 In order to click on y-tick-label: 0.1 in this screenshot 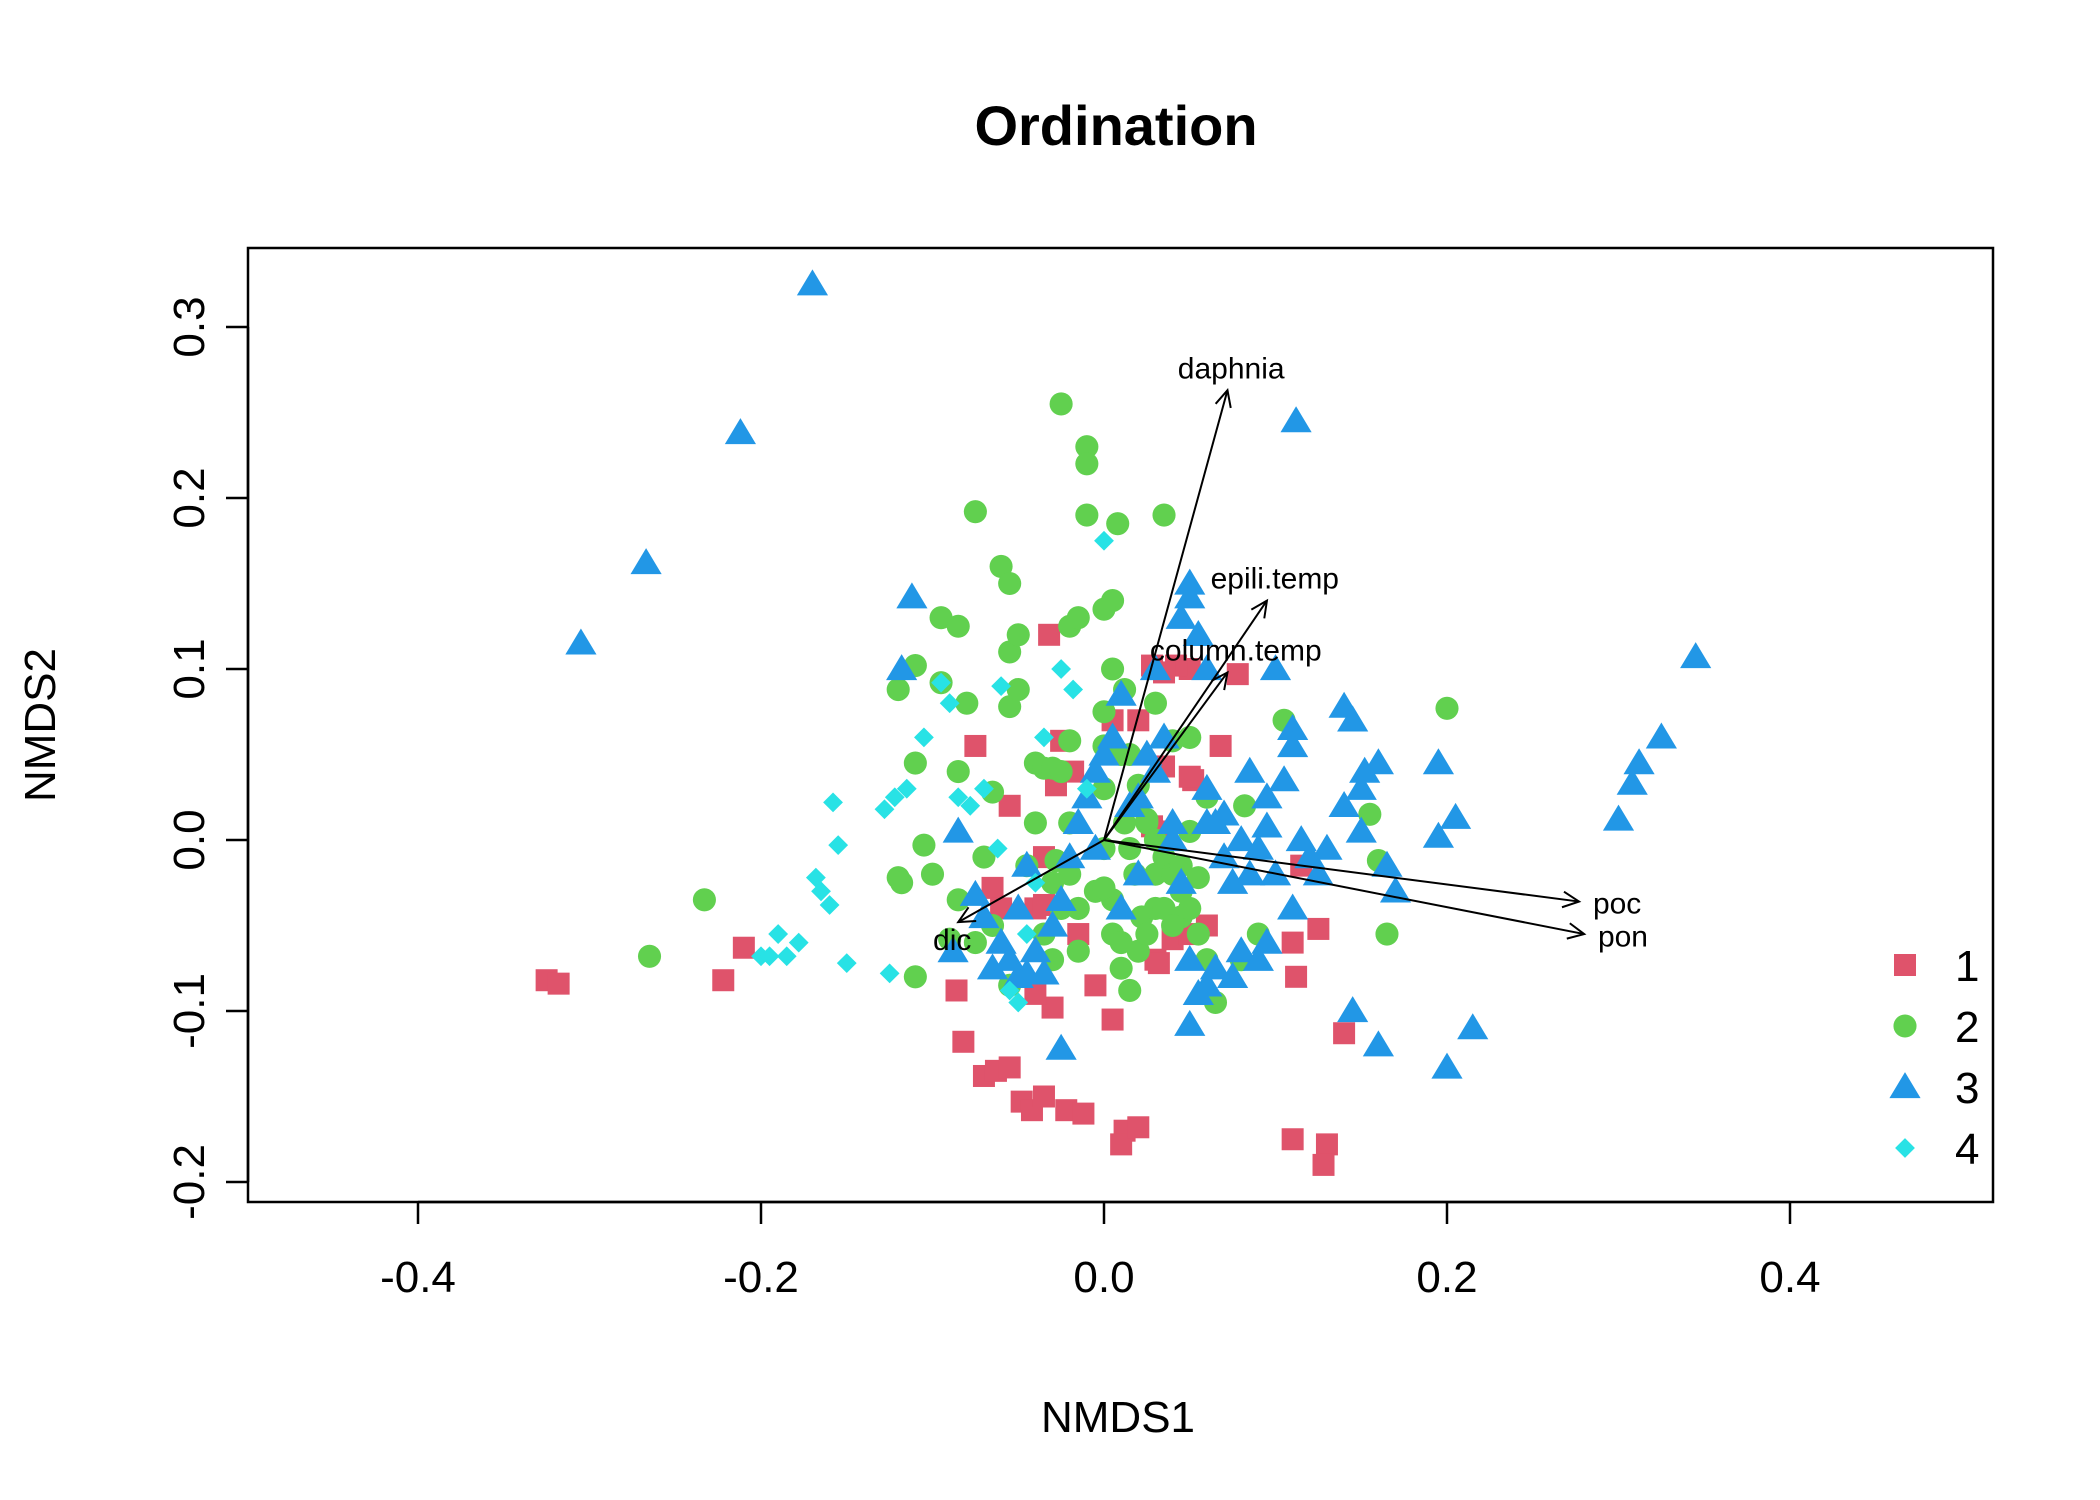, I will do `click(189, 668)`.